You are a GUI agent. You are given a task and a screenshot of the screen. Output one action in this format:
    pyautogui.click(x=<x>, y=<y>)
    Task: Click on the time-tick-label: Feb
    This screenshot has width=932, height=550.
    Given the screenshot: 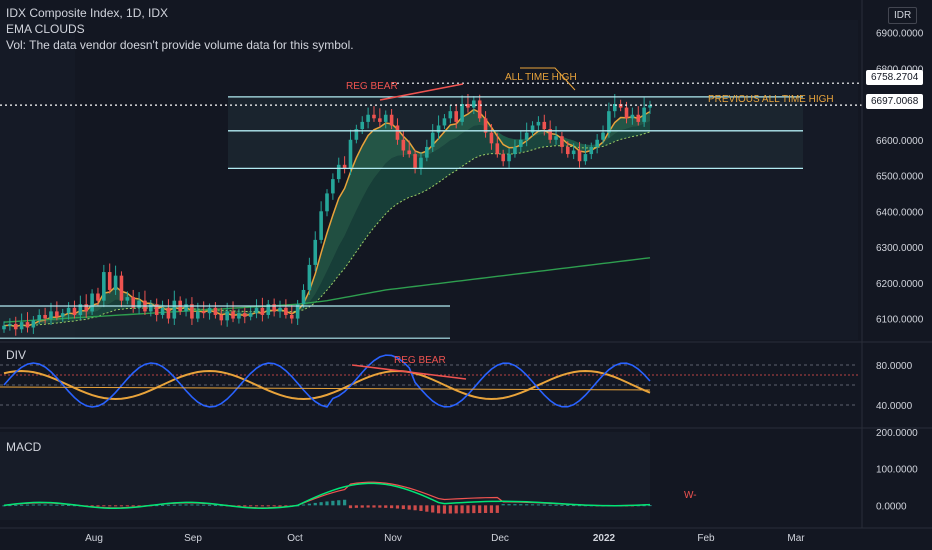 What is the action you would take?
    pyautogui.click(x=706, y=538)
    